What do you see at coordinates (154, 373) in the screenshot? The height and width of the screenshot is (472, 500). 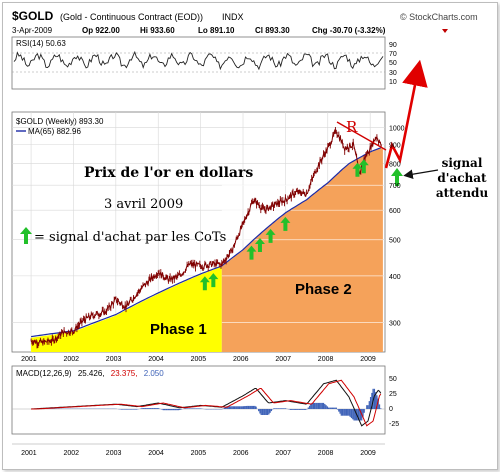 I see `macd-histogram-value: 2.050` at bounding box center [154, 373].